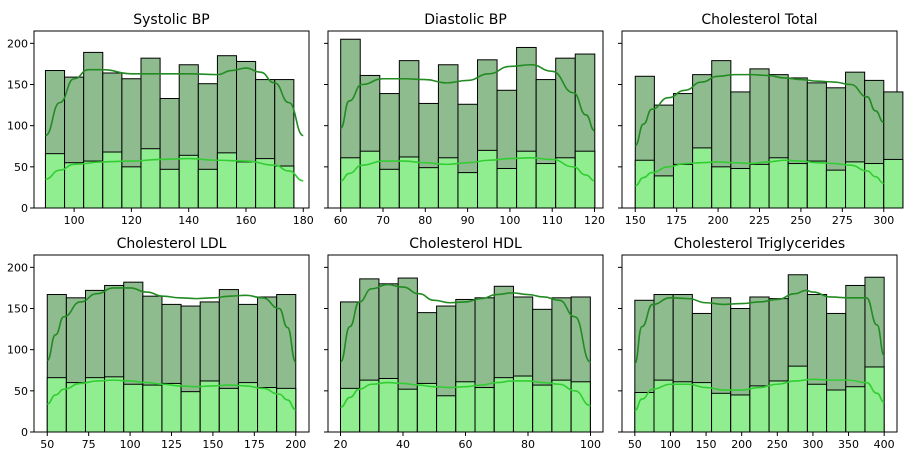 This screenshot has width=914, height=475. Describe the element at coordinates (21, 167) in the screenshot. I see `y-tick-label: 50` at that location.